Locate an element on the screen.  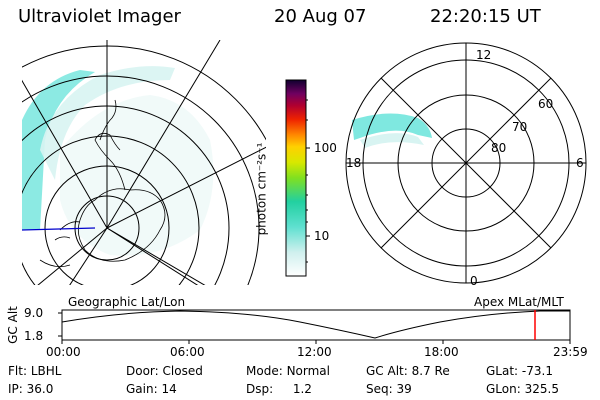
altitude-curve is located at coordinates (315, 324).